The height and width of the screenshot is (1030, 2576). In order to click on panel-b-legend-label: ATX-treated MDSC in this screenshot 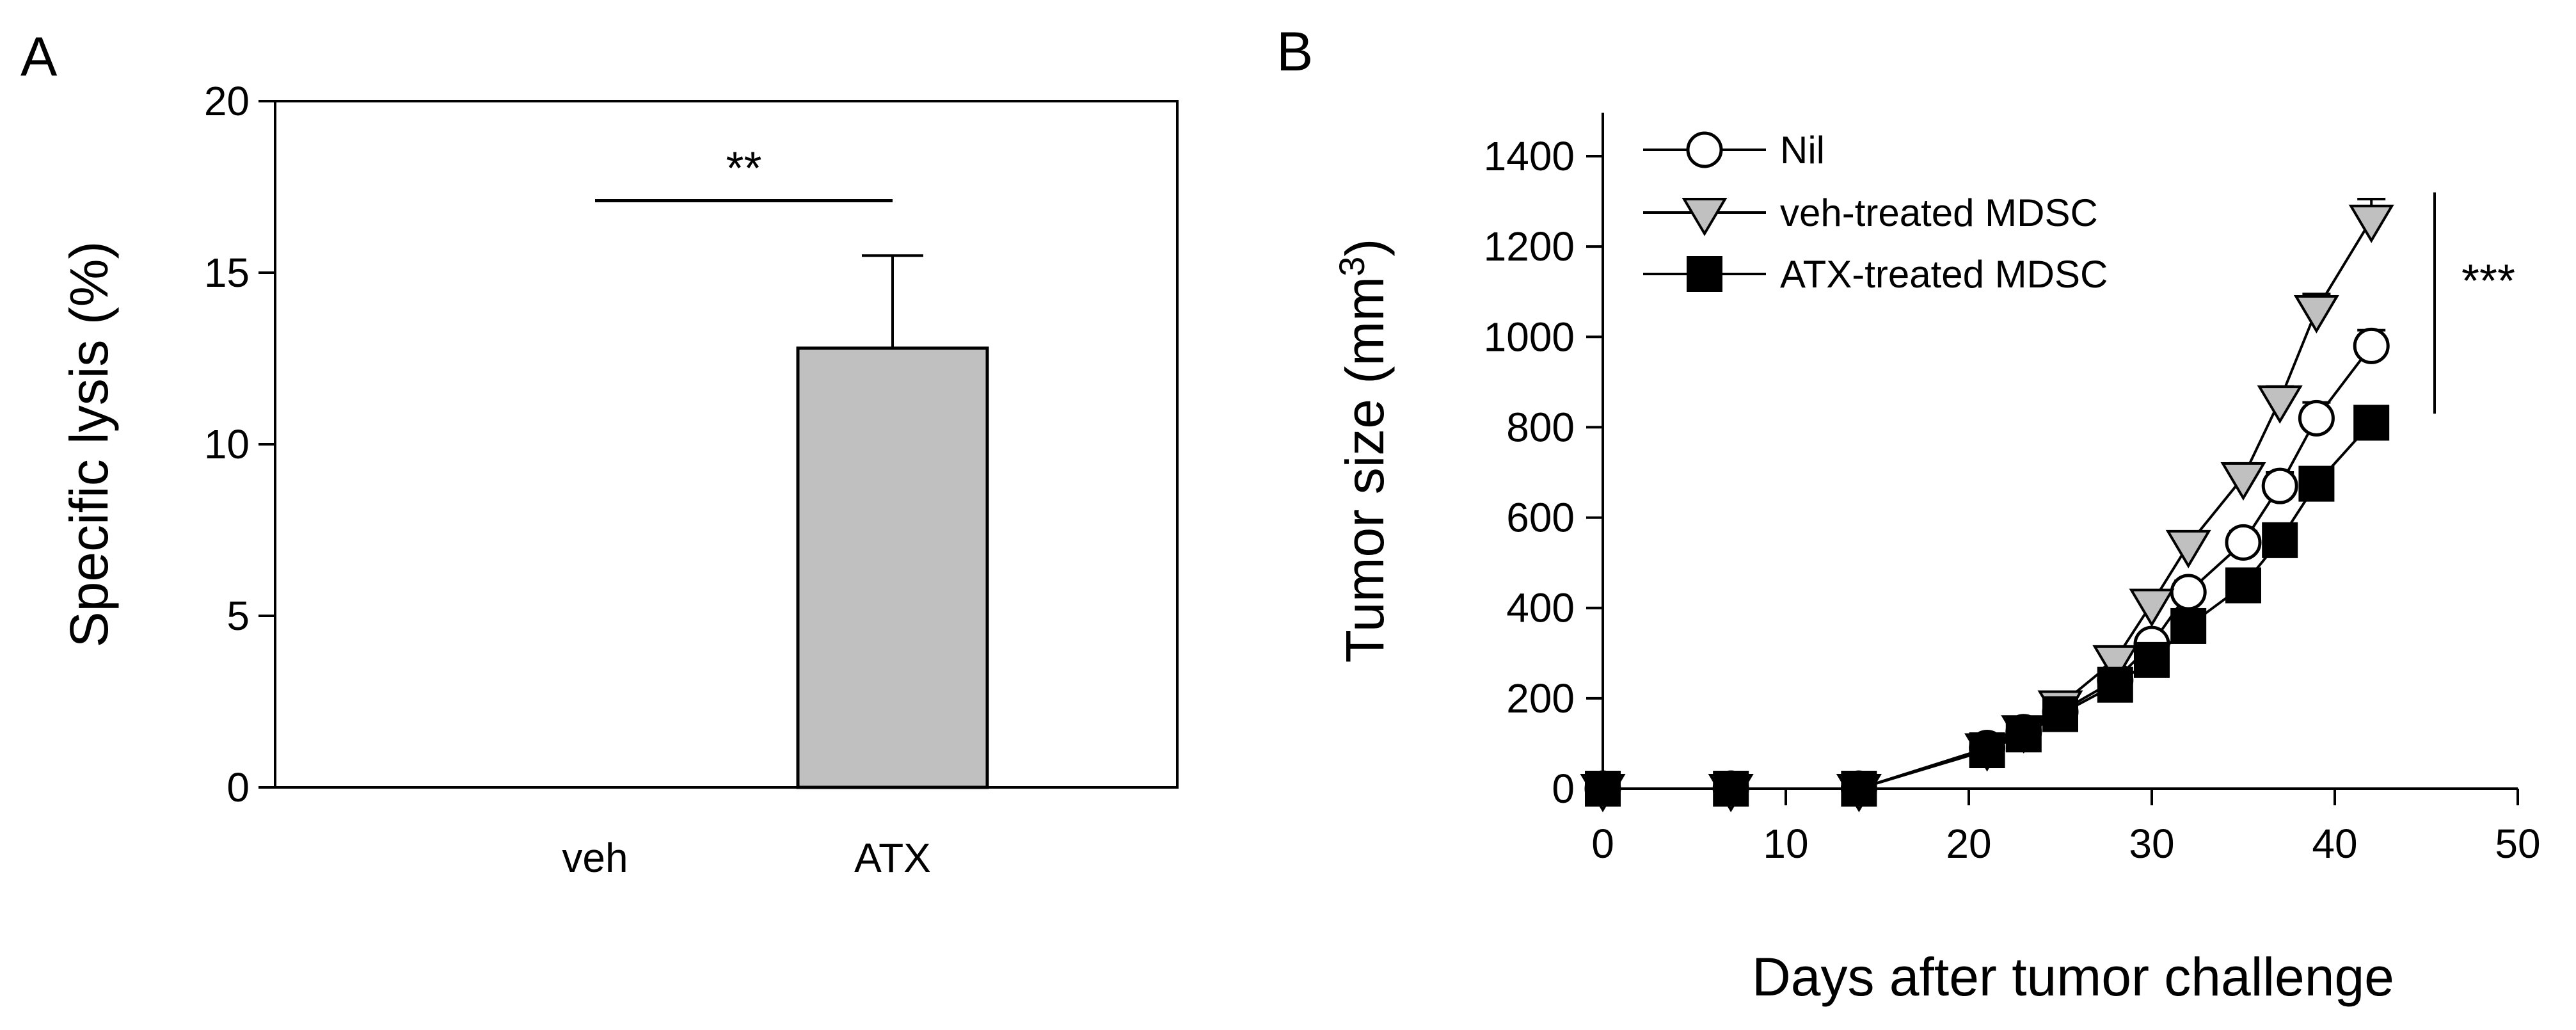, I will do `click(1944, 274)`.